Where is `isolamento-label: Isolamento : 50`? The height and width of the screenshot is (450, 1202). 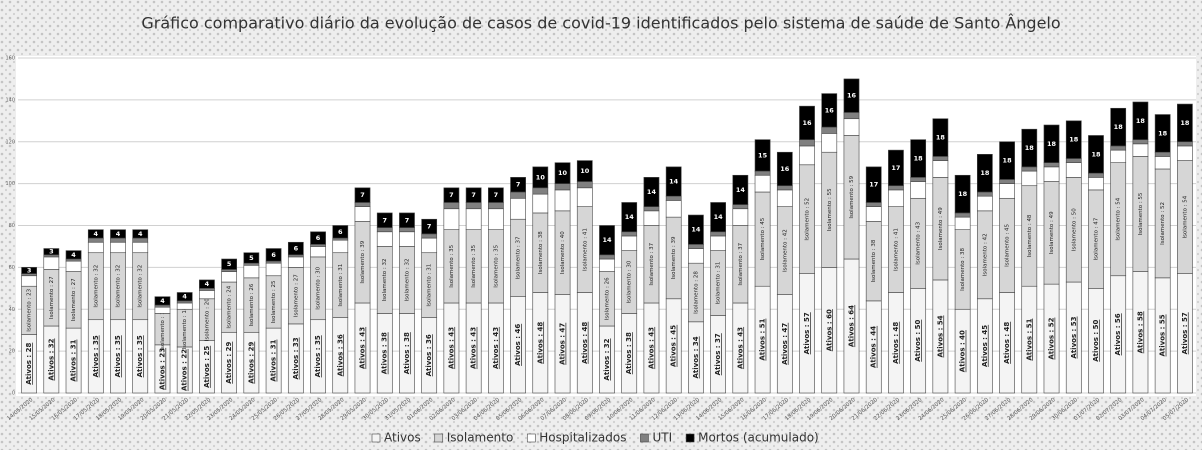
isolamento-label: Isolamento : 50 is located at coordinates (1074, 229).